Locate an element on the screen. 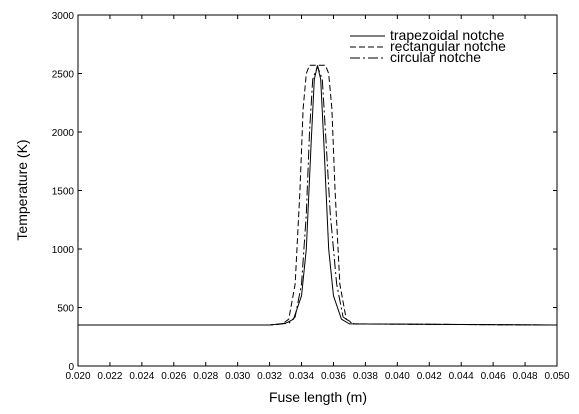 This screenshot has width=579, height=414. y-tick-label: 2500 is located at coordinates (63, 75).